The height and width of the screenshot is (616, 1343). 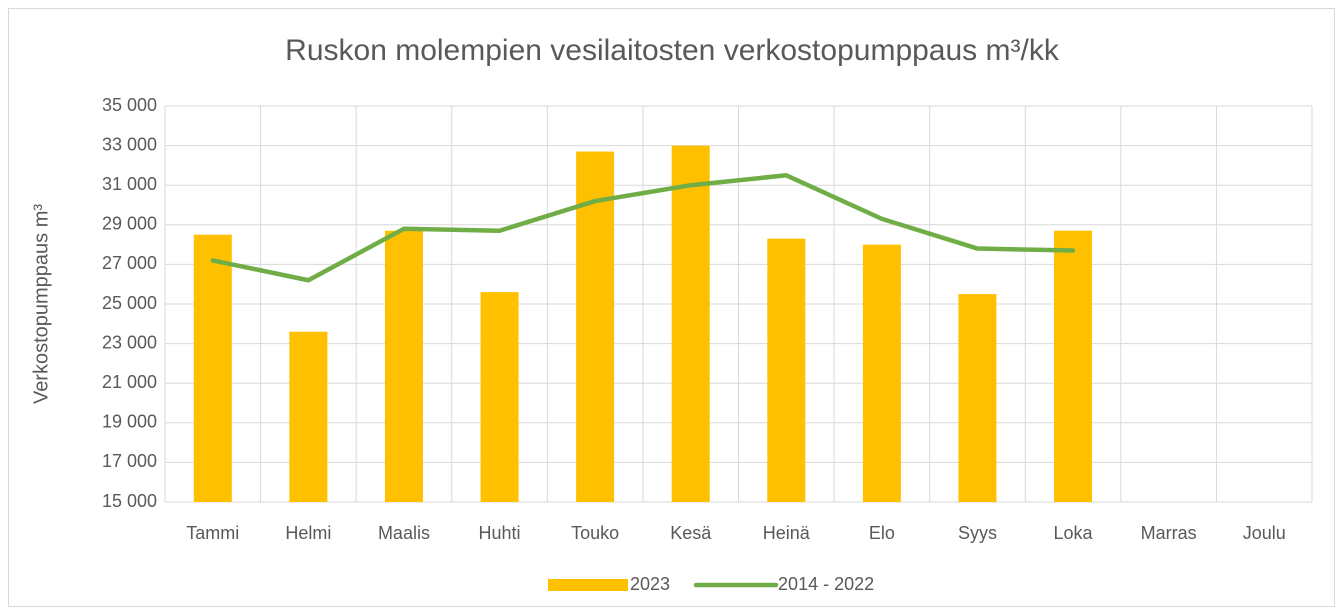 What do you see at coordinates (500, 533) in the screenshot?
I see `x-tick-label: Huhti` at bounding box center [500, 533].